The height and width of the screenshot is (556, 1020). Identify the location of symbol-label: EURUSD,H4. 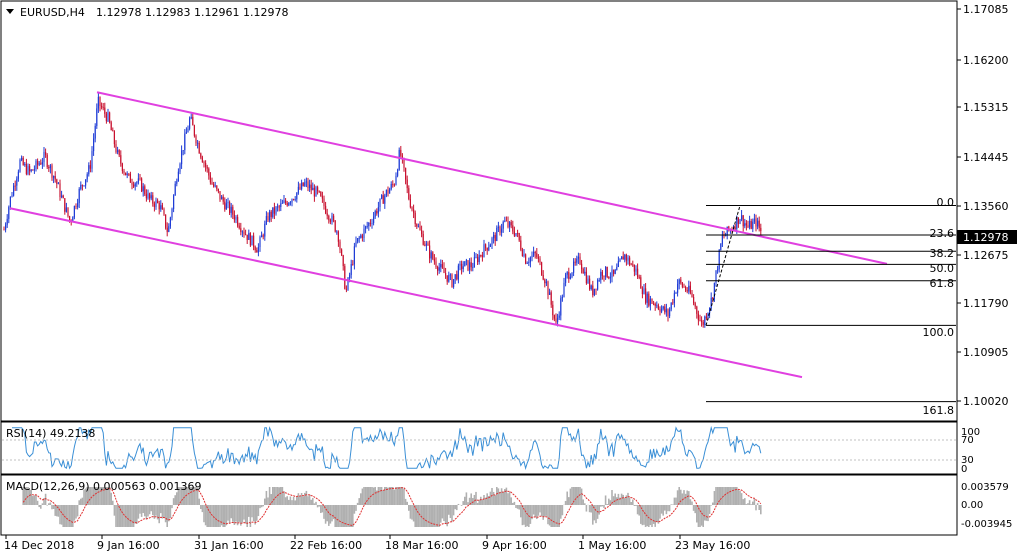
(52, 12).